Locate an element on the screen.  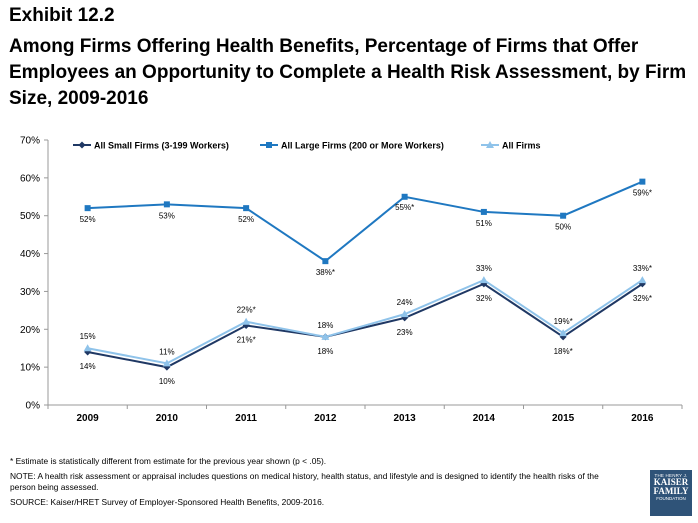
small-firms-data-label: 14% is located at coordinates (88, 366).